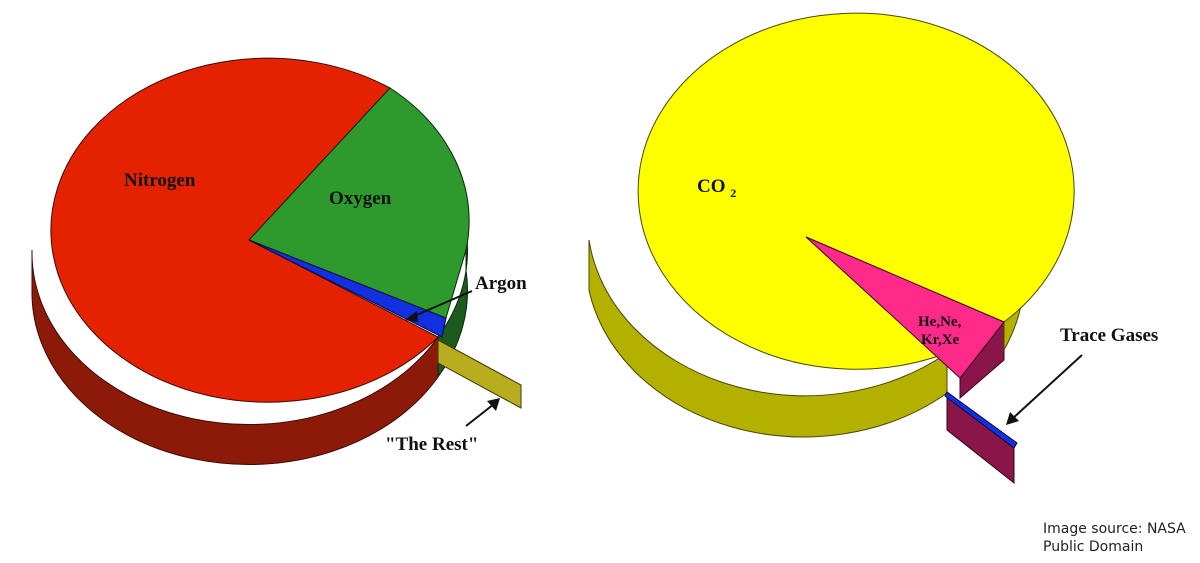  I want to click on chart-2-trace-arrow, so click(1047, 387).